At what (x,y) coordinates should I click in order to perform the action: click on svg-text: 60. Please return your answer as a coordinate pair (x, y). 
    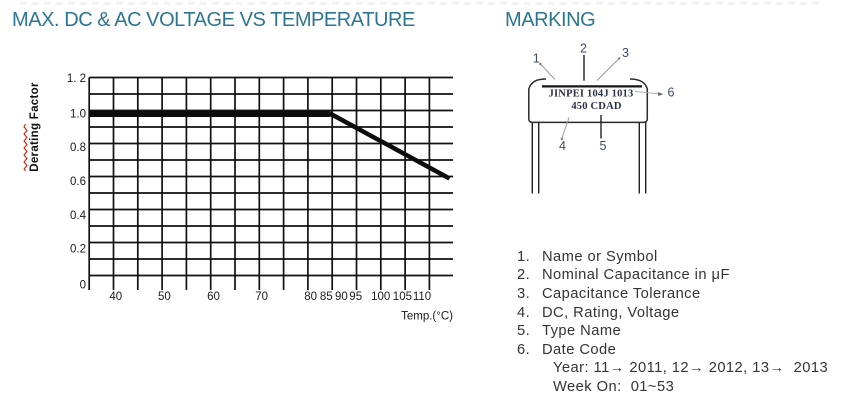
    Looking at the image, I should click on (213, 297).